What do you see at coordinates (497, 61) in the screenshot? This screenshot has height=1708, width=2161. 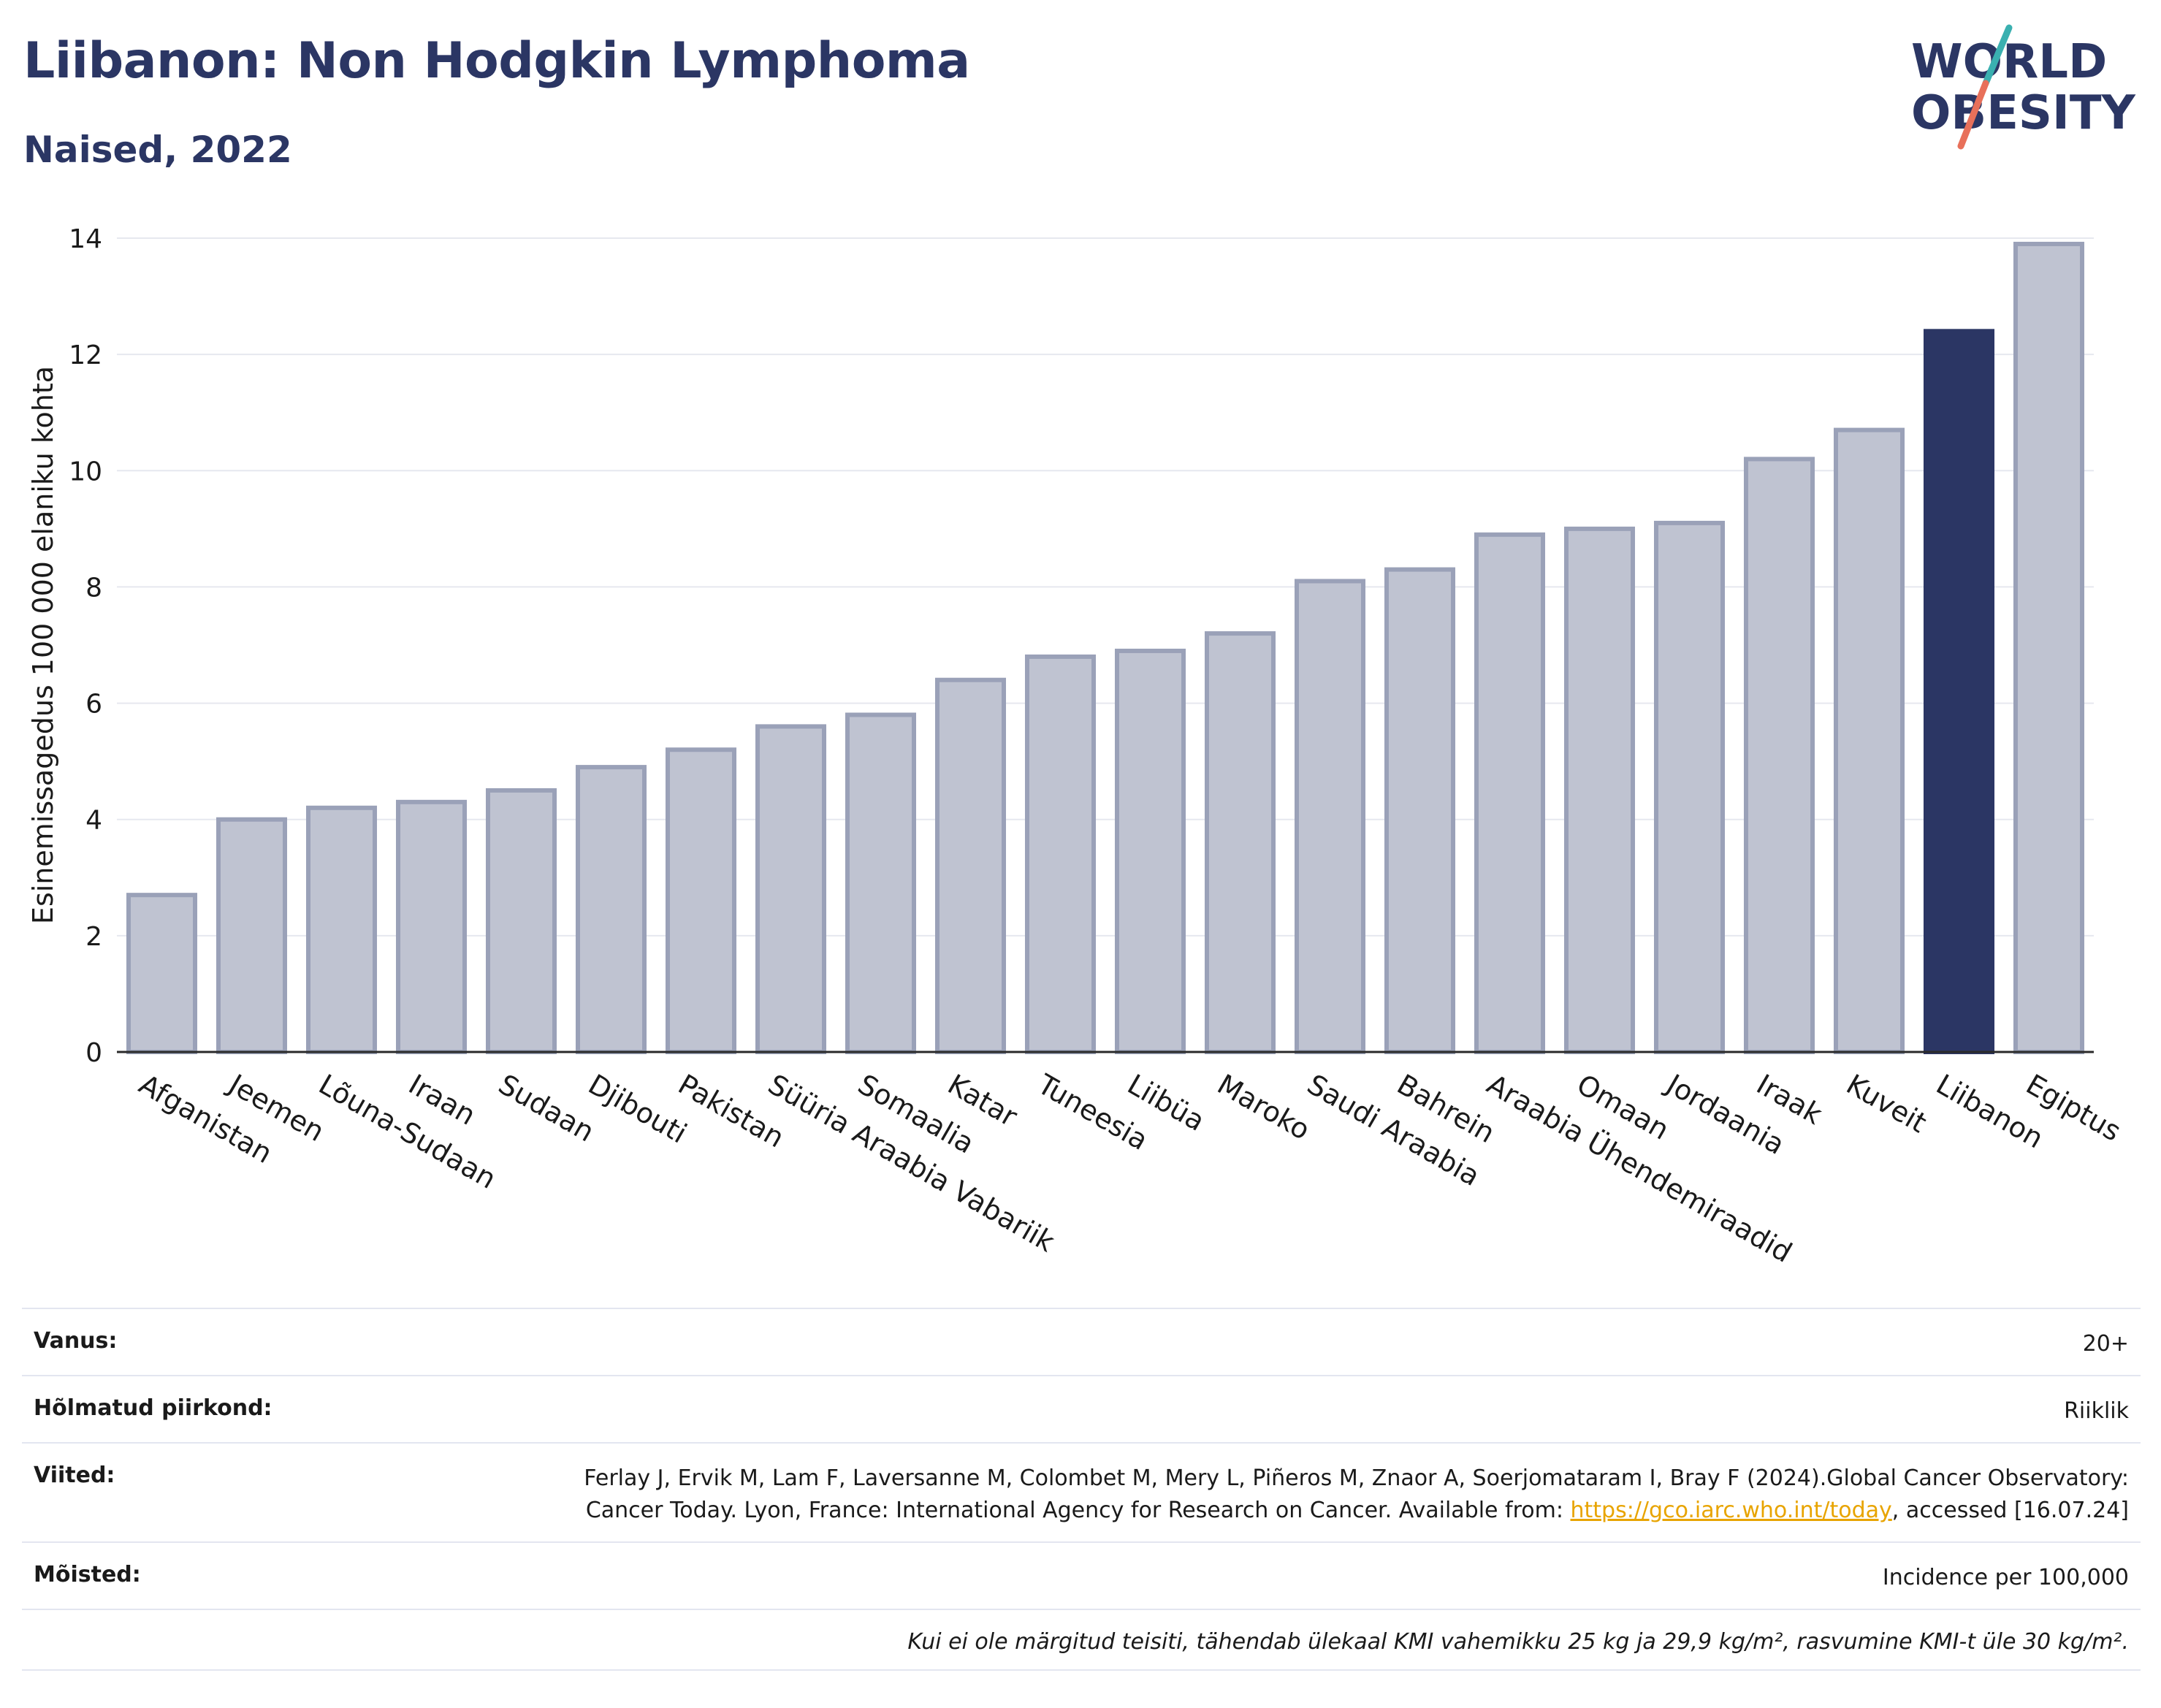 I see `chart-title: Liibanon: Non Hodgkin Lymphoma` at bounding box center [497, 61].